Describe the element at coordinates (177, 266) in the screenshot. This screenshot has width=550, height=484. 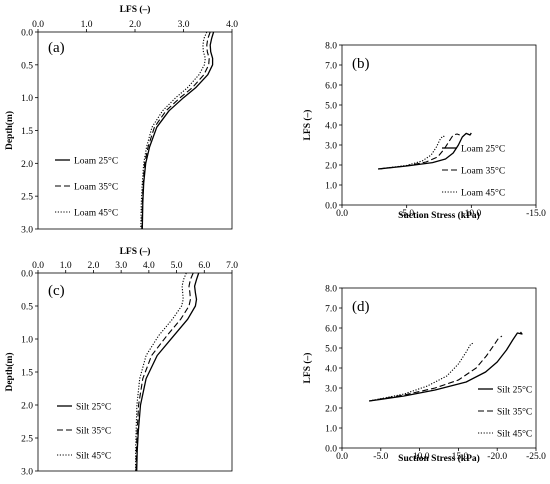
I see `x-tick-label: 5.0` at that location.